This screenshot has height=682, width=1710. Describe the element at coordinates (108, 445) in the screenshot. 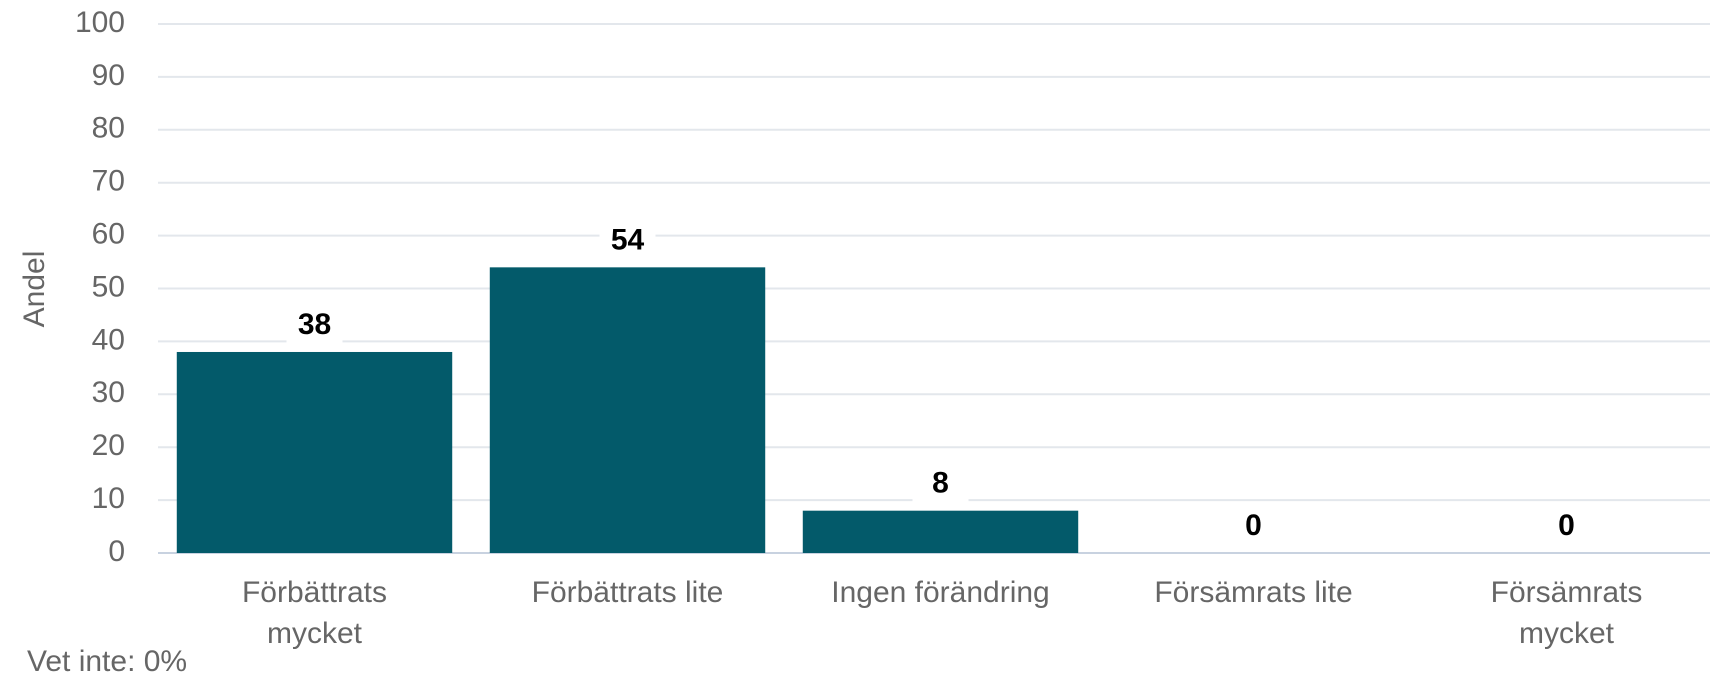

I see `y-tick-label: 20` at that location.